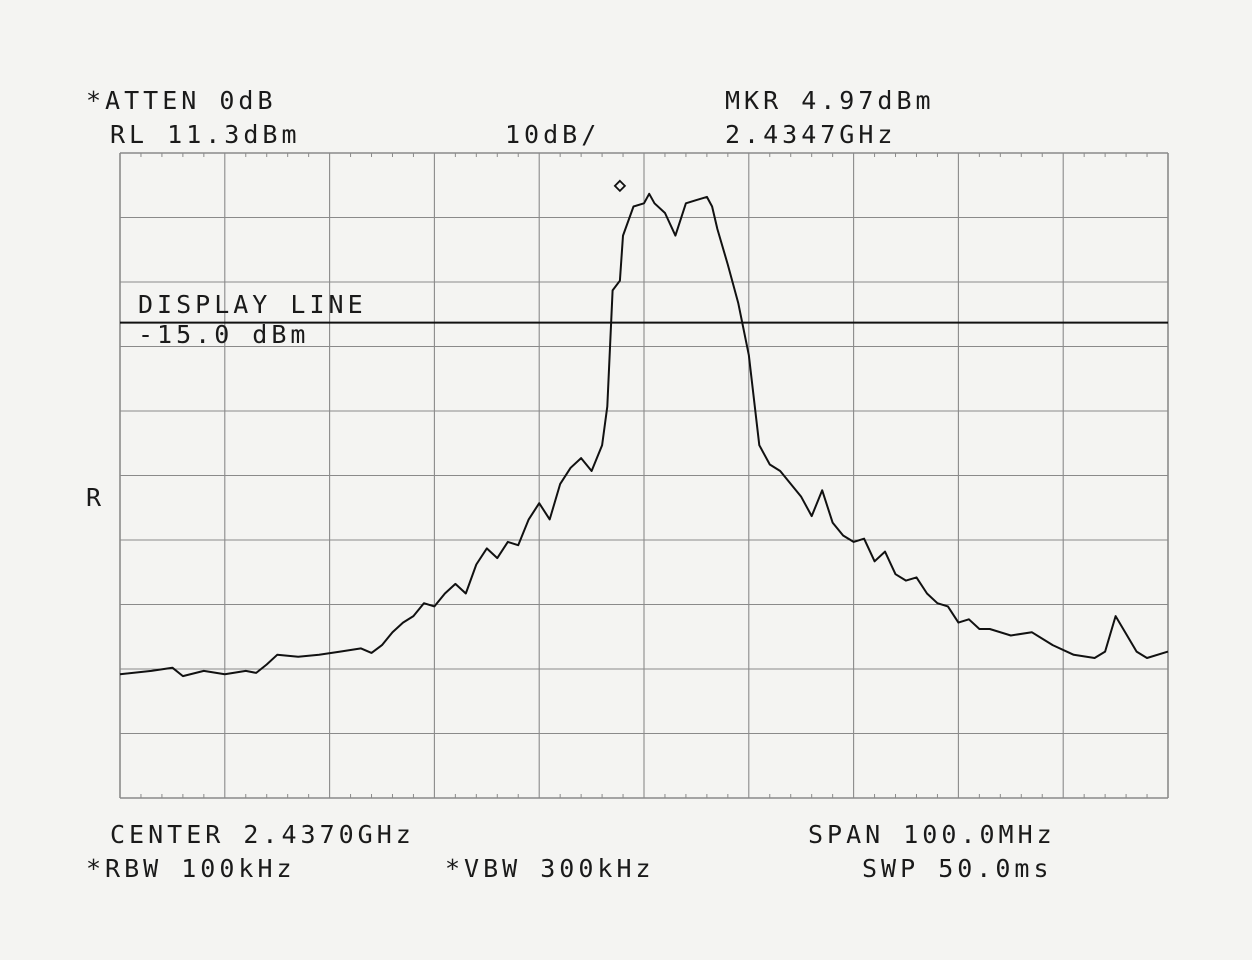  Describe the element at coordinates (932, 834) in the screenshot. I see `span-label: SPAN 100.0MHz` at that location.